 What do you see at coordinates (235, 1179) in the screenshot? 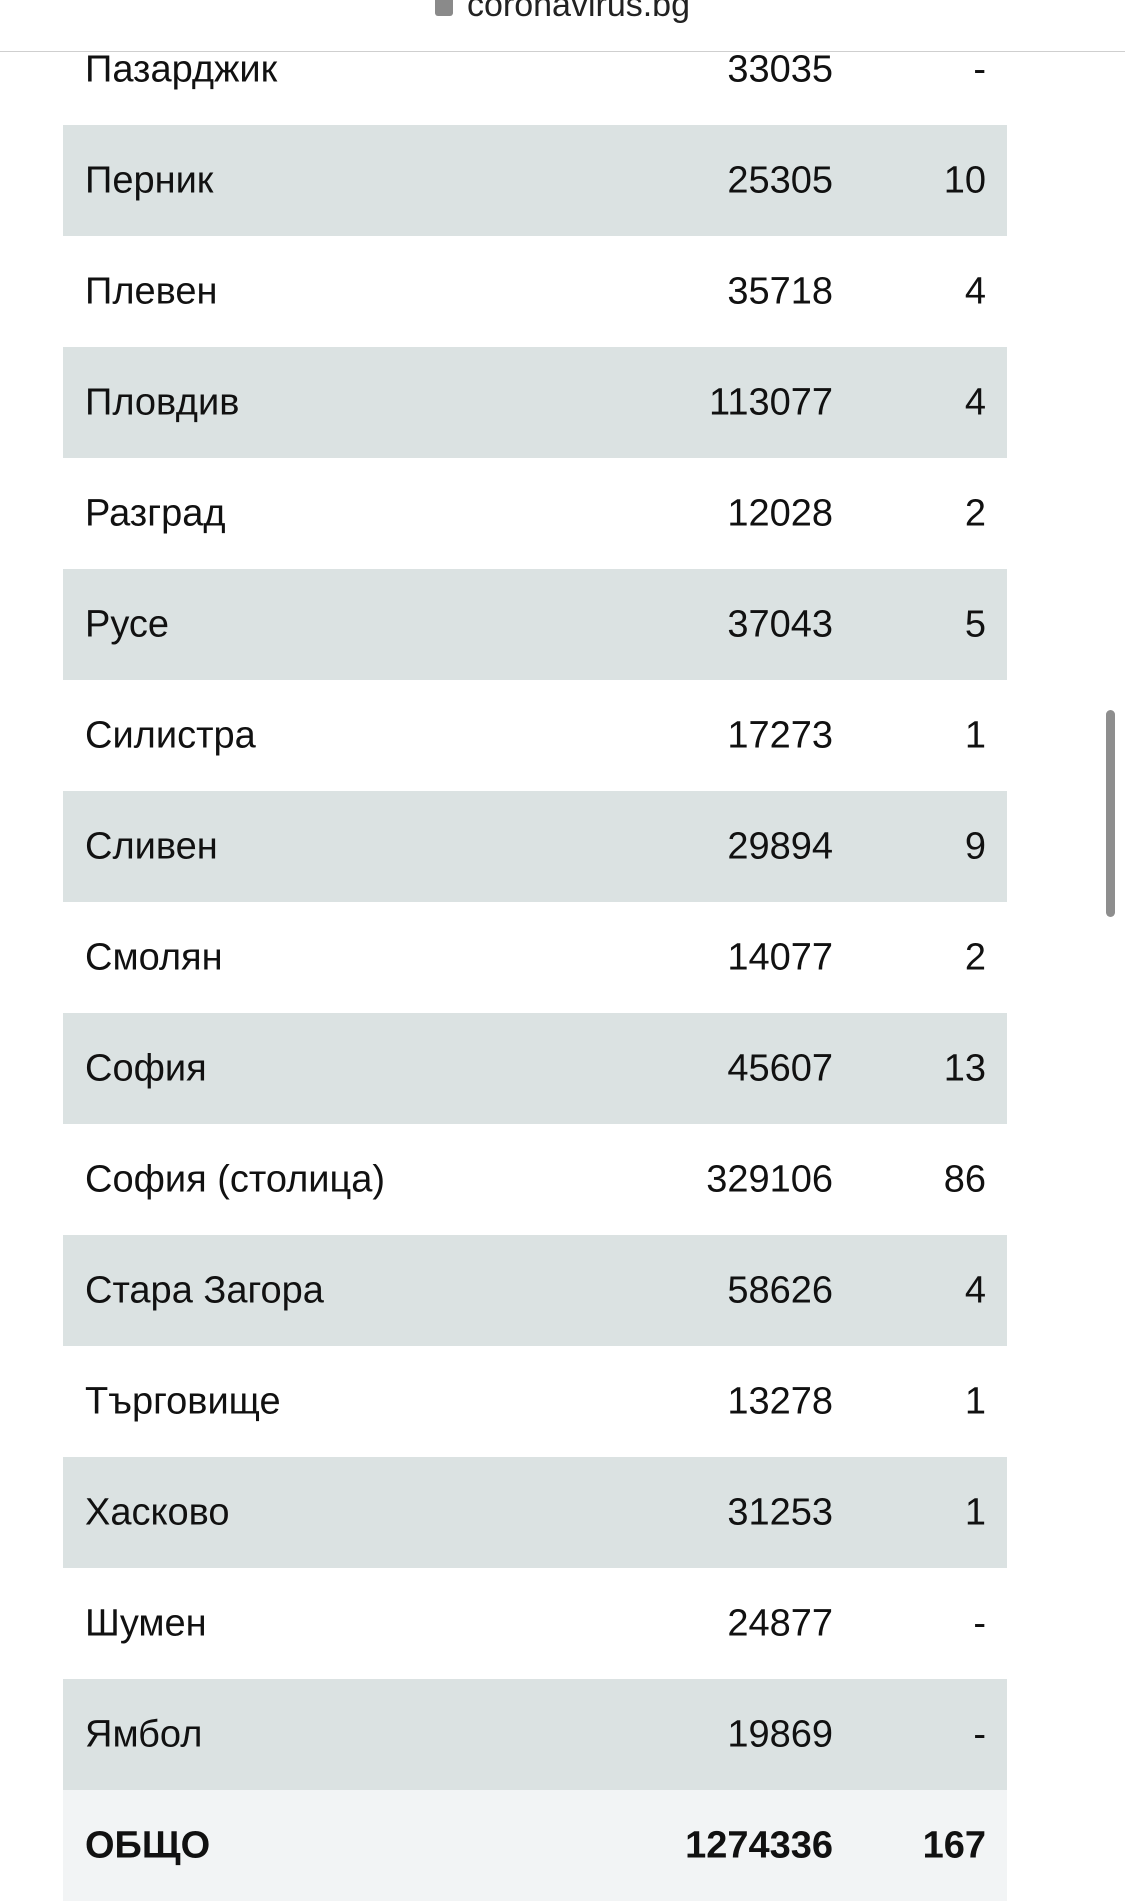
I see `region: София (столица)` at bounding box center [235, 1179].